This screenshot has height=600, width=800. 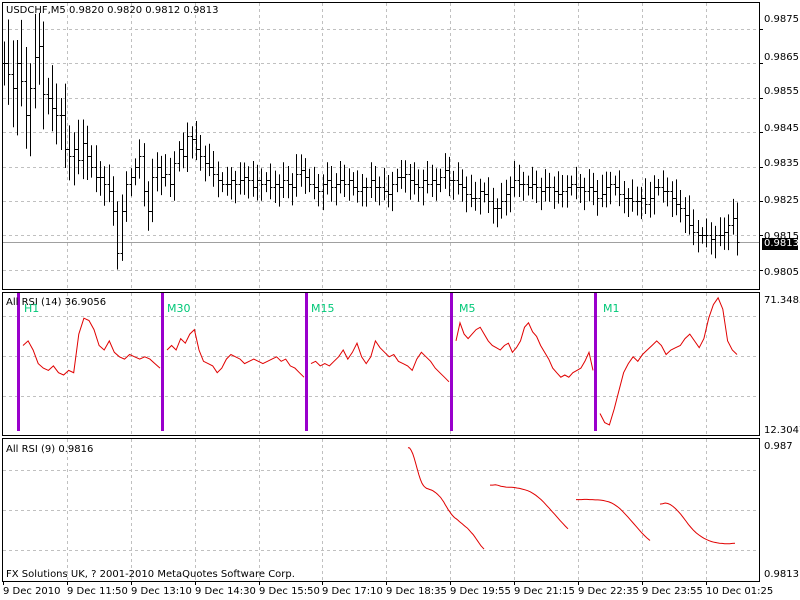 What do you see at coordinates (781, 272) in the screenshot?
I see `y-tick-label: 0.9805` at bounding box center [781, 272].